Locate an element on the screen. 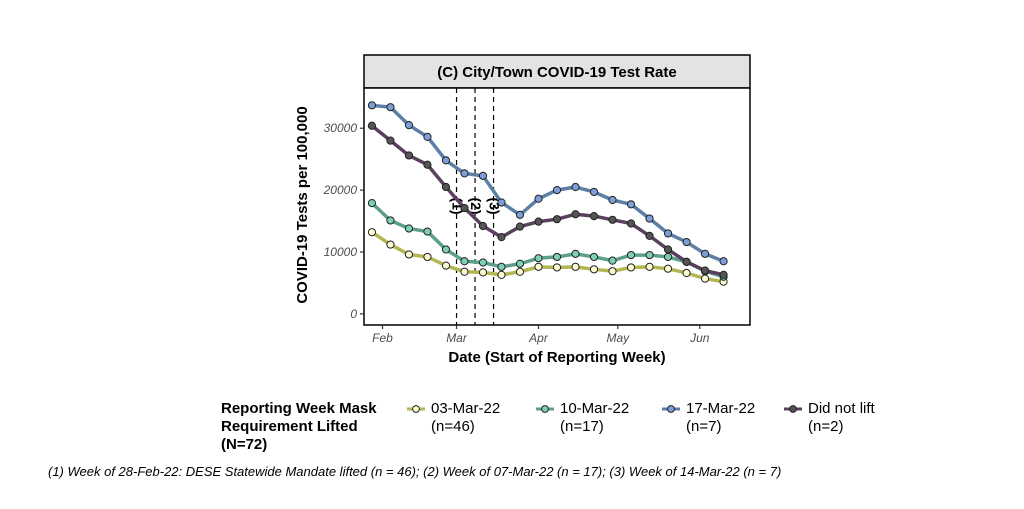 The width and height of the screenshot is (1024, 509). x-tick-label: Apr is located at coordinates (538, 338).